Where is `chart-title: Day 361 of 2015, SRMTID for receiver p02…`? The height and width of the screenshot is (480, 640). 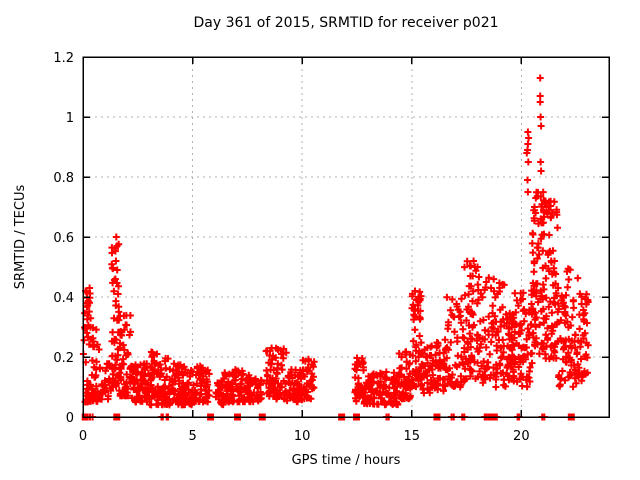 chart-title: Day 361 of 2015, SRMTID for receiver p02… is located at coordinates (345, 23).